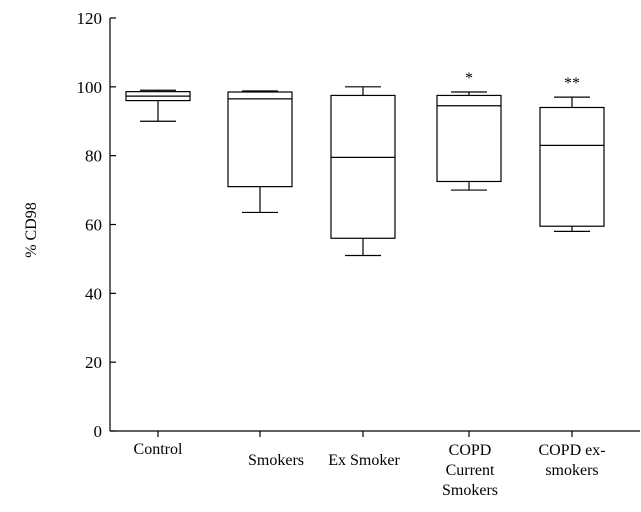  I want to click on category-label-line: smokers, so click(571, 470).